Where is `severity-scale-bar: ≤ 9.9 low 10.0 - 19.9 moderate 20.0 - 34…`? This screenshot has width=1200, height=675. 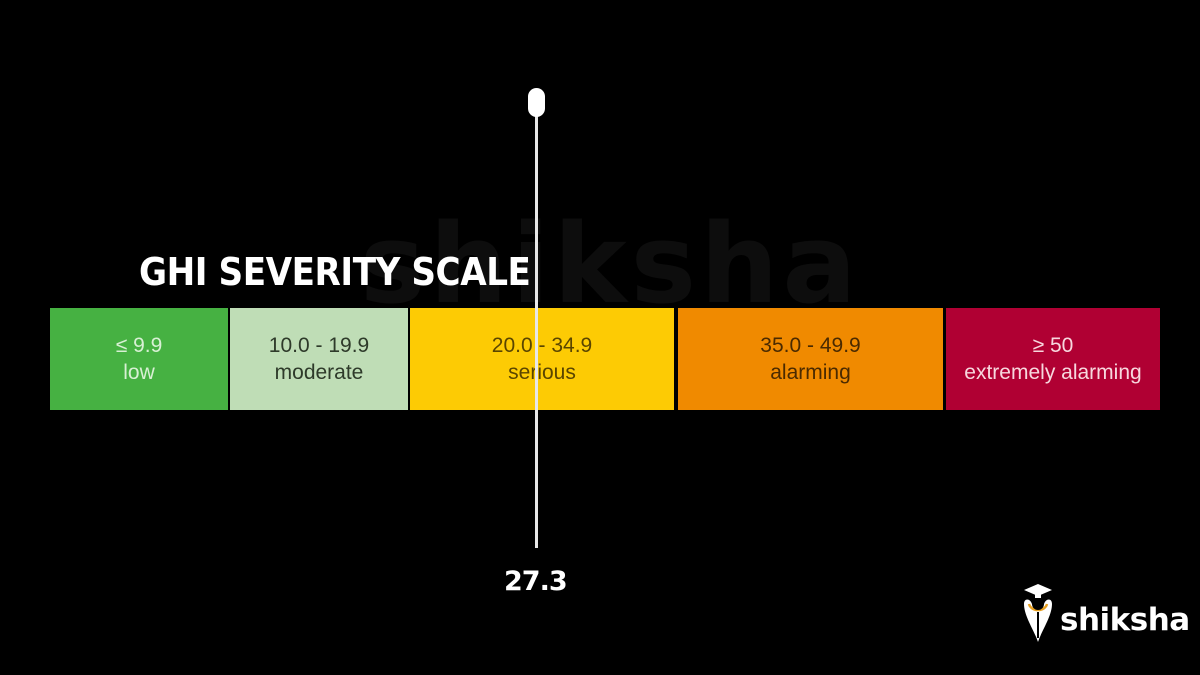 severity-scale-bar: ≤ 9.9 low 10.0 - 19.9 moderate 20.0 - 34… is located at coordinates (605, 359).